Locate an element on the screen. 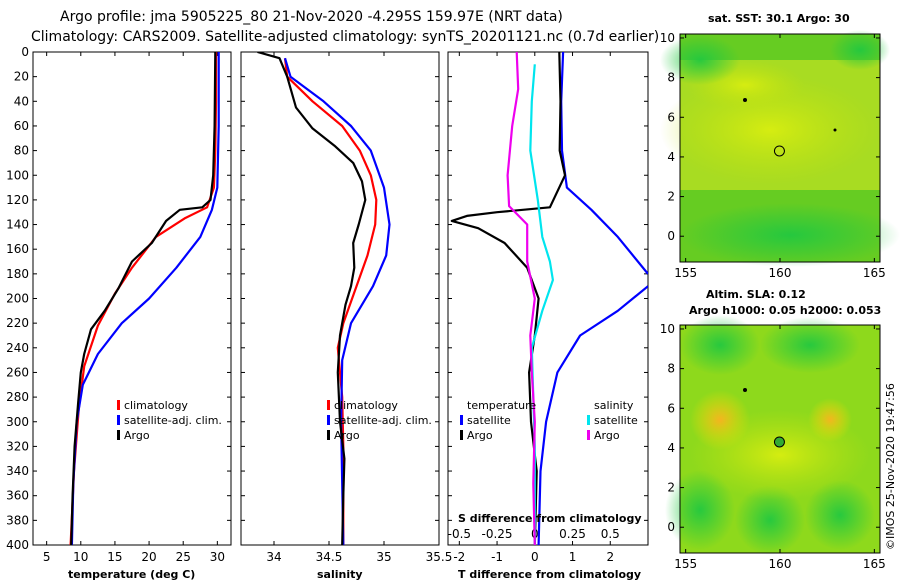 The width and height of the screenshot is (900, 580). legend-label-t-argo: Argo is located at coordinates (480, 435).